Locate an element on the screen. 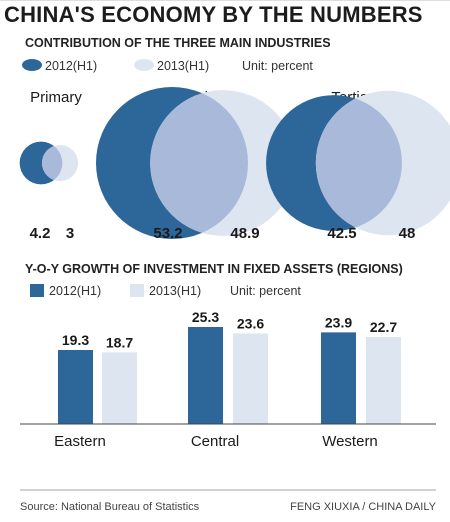 This screenshot has height=522, width=450. circle-overlap-primary is located at coordinates (52, 163).